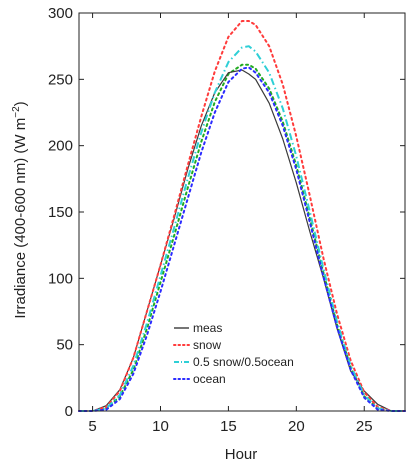  What do you see at coordinates (296, 426) in the screenshot?
I see `x-tick-label: 20` at bounding box center [296, 426].